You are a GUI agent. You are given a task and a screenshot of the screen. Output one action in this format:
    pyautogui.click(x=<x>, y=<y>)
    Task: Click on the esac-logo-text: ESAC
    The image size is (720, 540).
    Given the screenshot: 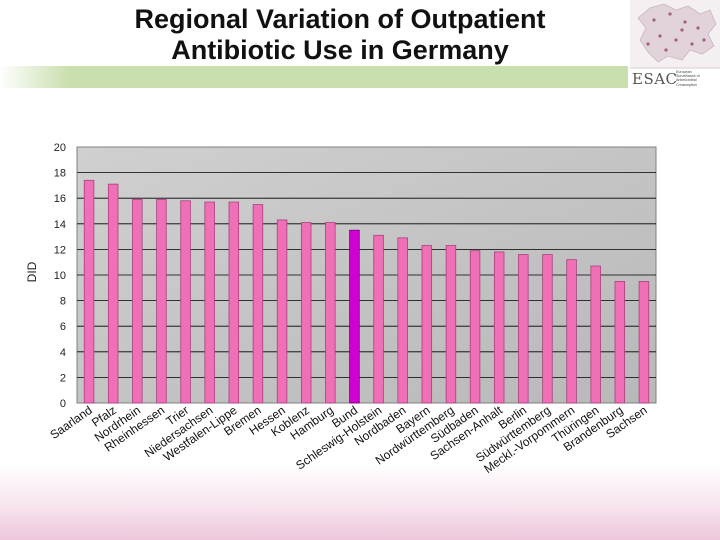 What is the action you would take?
    pyautogui.click(x=655, y=79)
    